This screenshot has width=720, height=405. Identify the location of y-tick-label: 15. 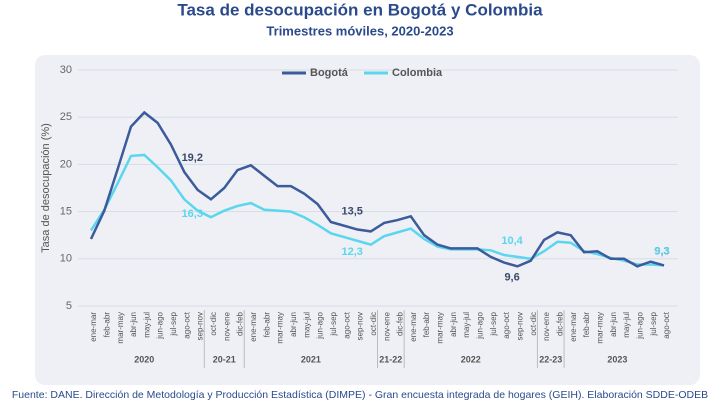
(66, 212).